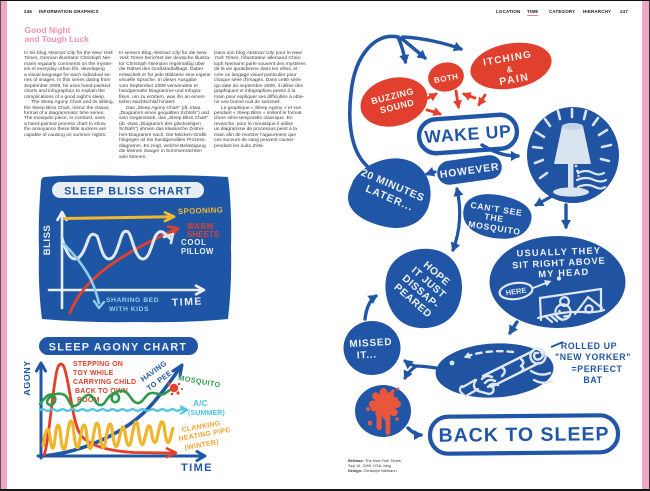 The height and width of the screenshot is (491, 650). What do you see at coordinates (564, 273) in the screenshot?
I see `svg-text: MY HEAD` at bounding box center [564, 273].